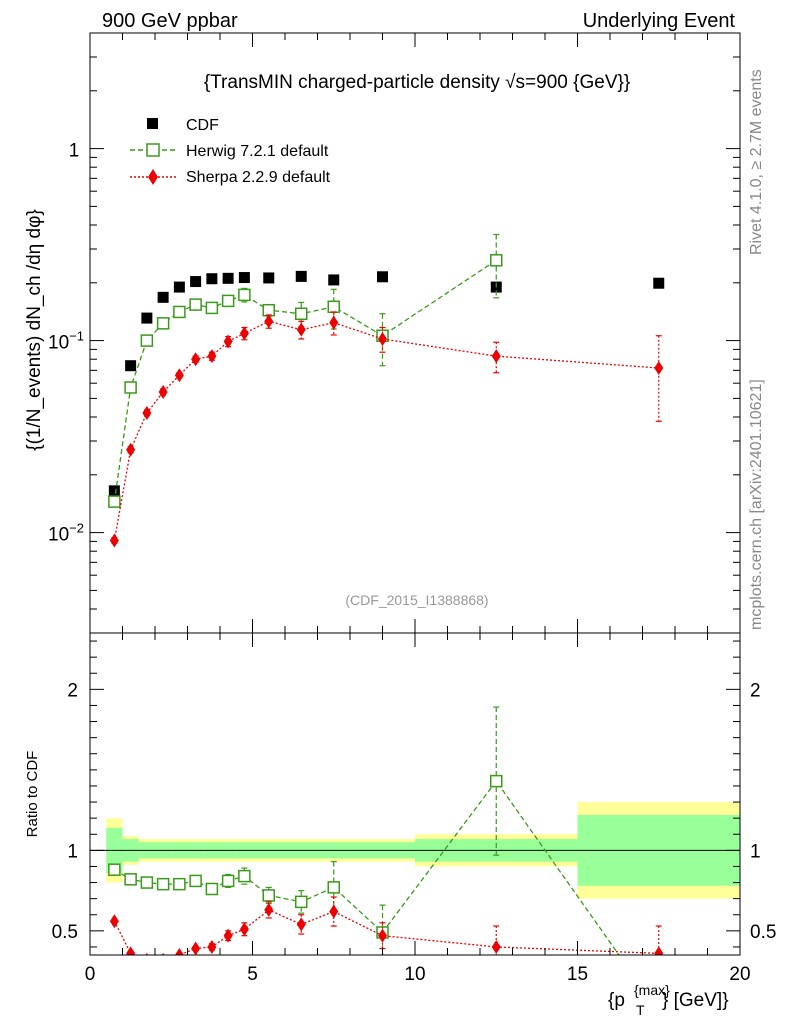  Describe the element at coordinates (755, 851) in the screenshot. I see `ratio-y-tick-label-right: 1` at that location.